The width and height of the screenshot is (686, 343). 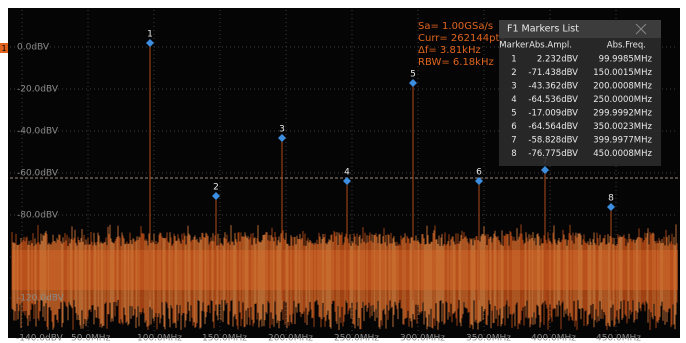 What do you see at coordinates (422, 338) in the screenshot?
I see `x-axis-label: 300.0MHz` at bounding box center [422, 338].